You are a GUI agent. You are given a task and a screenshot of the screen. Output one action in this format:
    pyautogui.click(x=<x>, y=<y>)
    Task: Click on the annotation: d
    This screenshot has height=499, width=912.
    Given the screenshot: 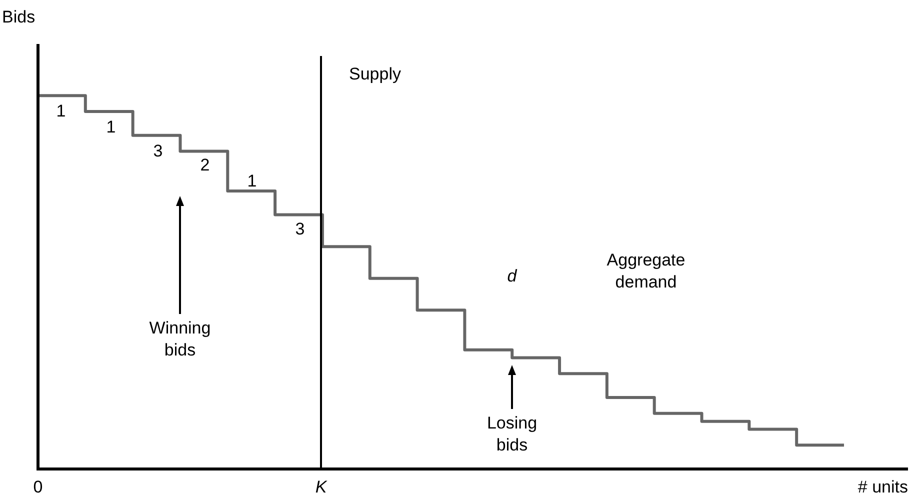 What is the action you would take?
    pyautogui.click(x=512, y=276)
    